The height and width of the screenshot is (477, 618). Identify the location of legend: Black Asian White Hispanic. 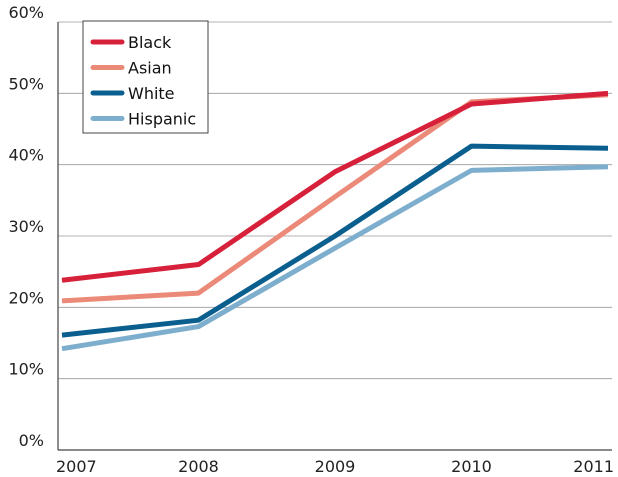
(145, 77).